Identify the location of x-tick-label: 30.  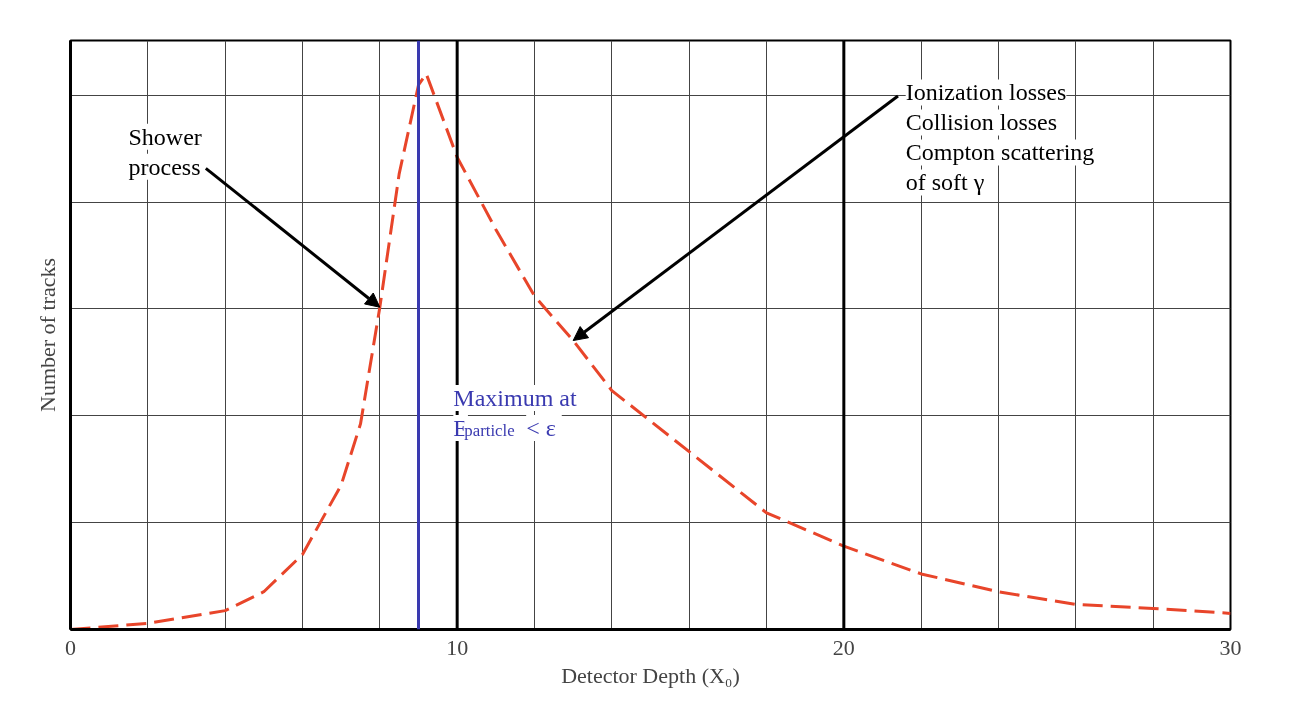
(1230, 647).